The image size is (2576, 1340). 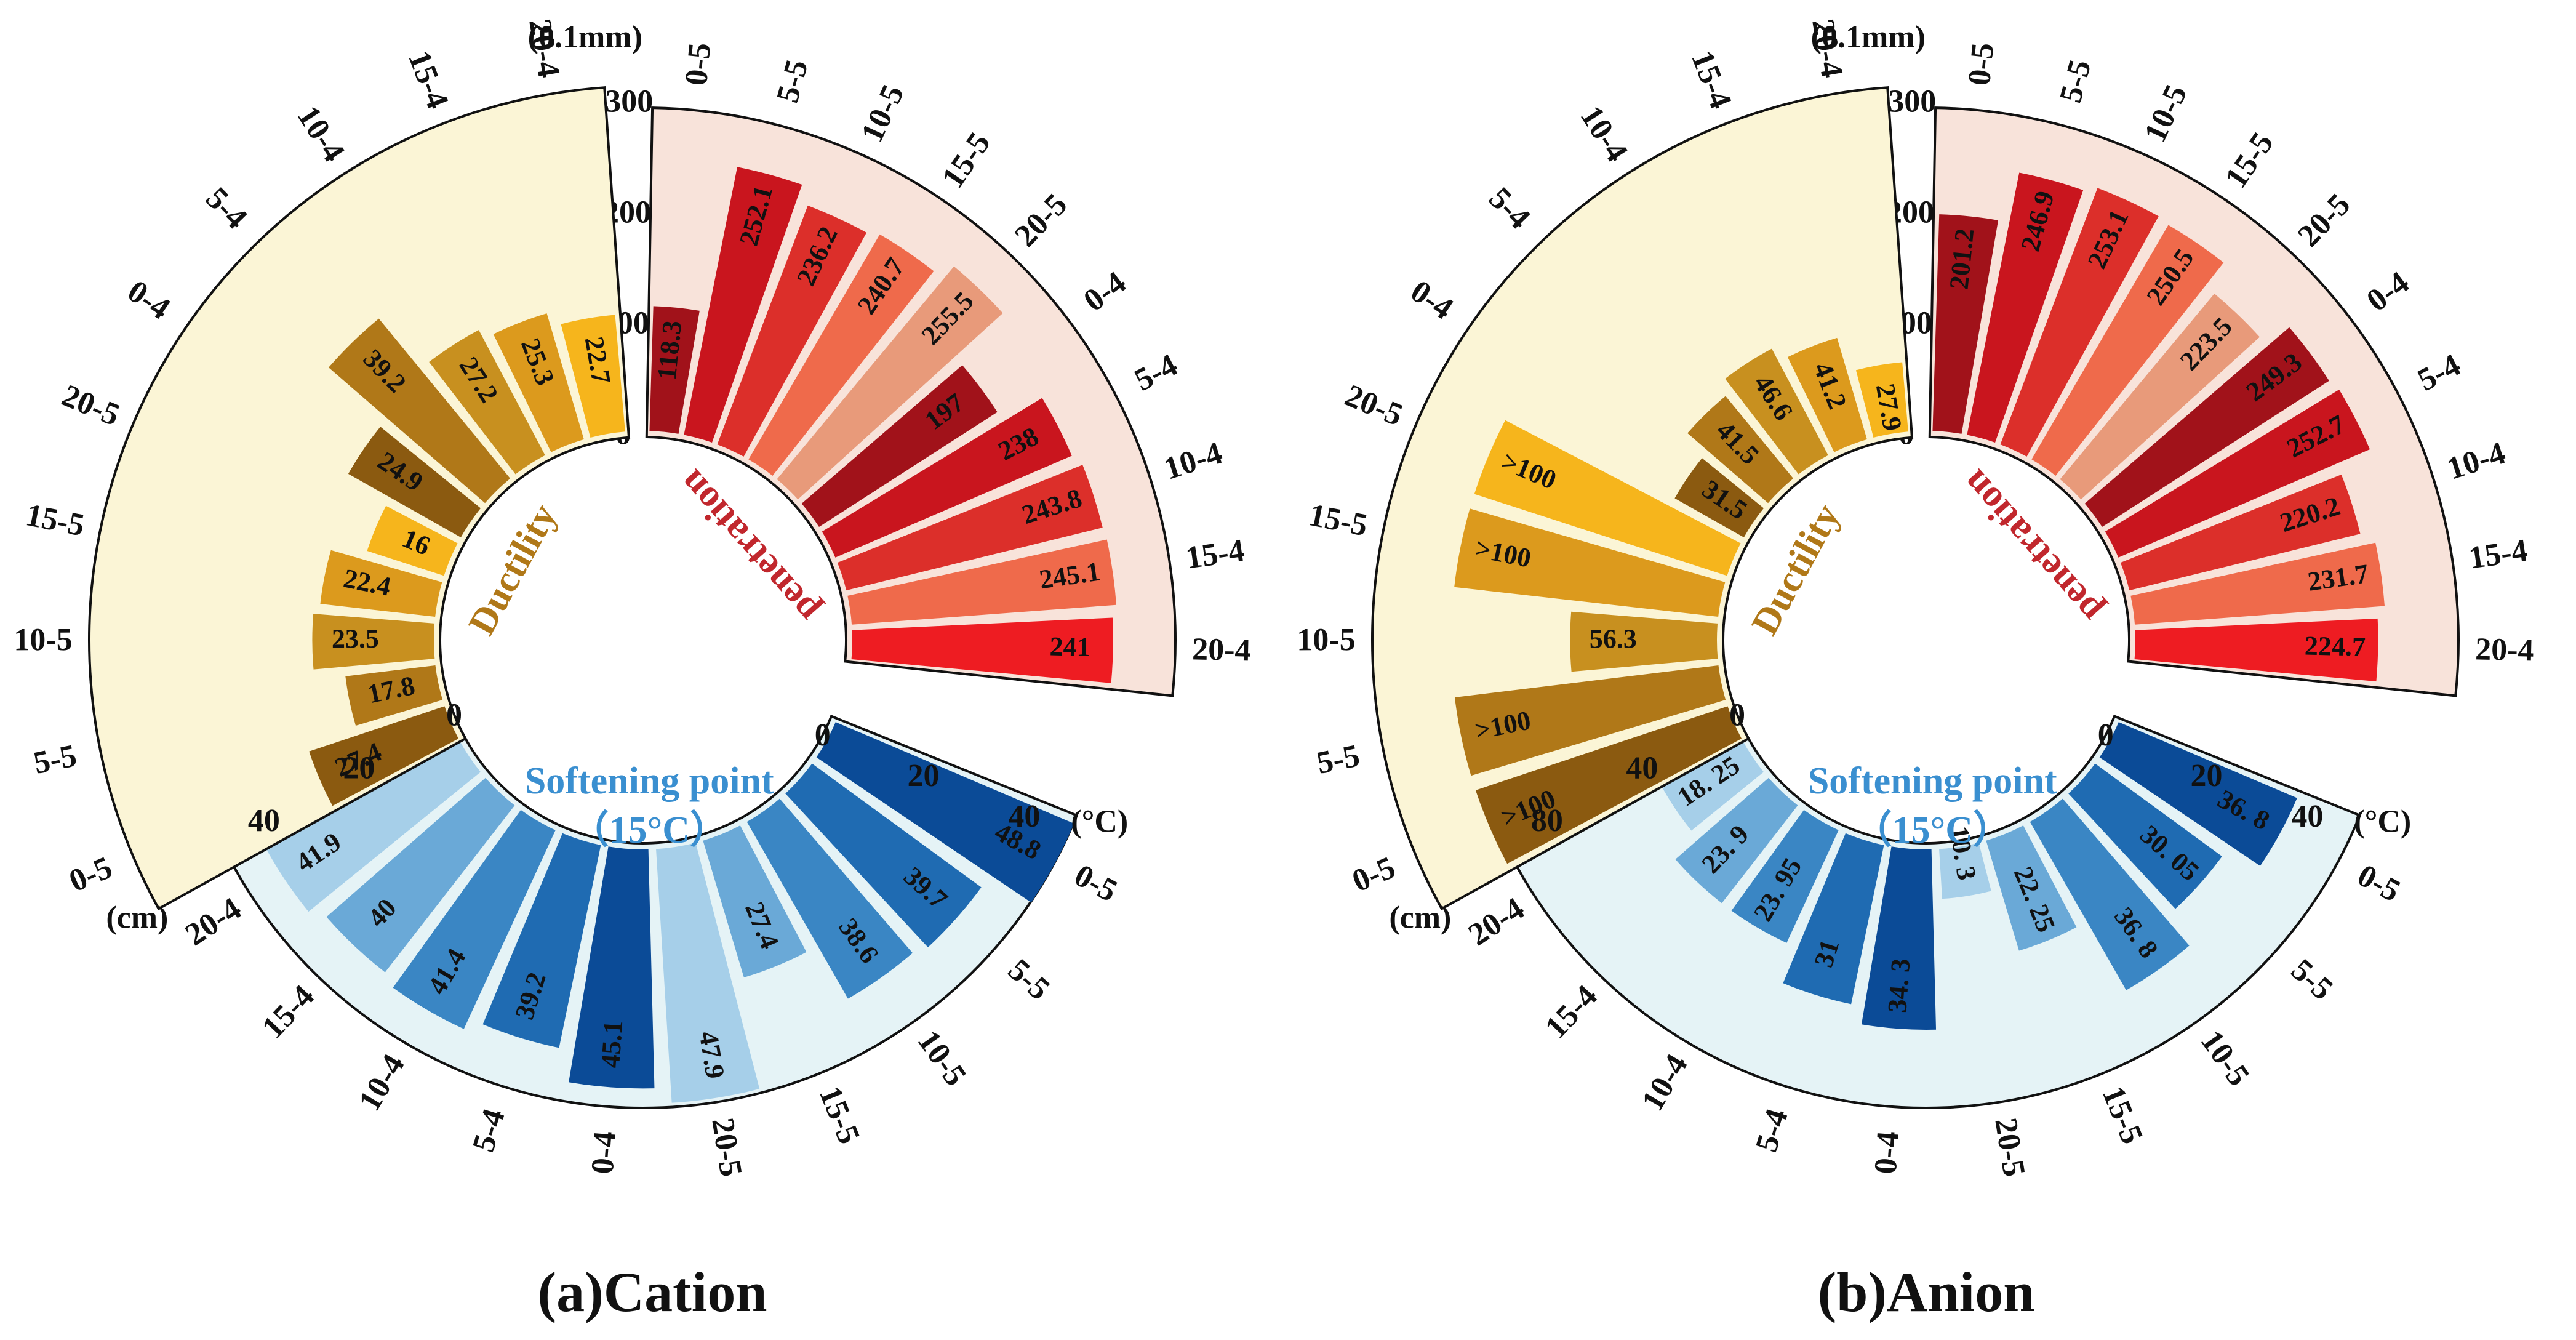 I want to click on panel-caption: (a)Cation, so click(x=652, y=1292).